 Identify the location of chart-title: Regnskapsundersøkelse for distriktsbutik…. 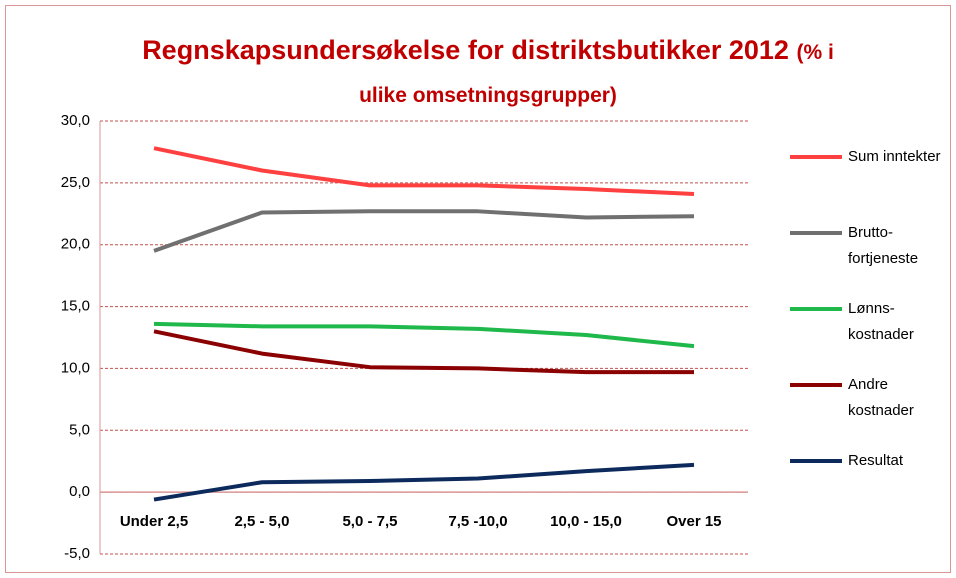
(465, 50).